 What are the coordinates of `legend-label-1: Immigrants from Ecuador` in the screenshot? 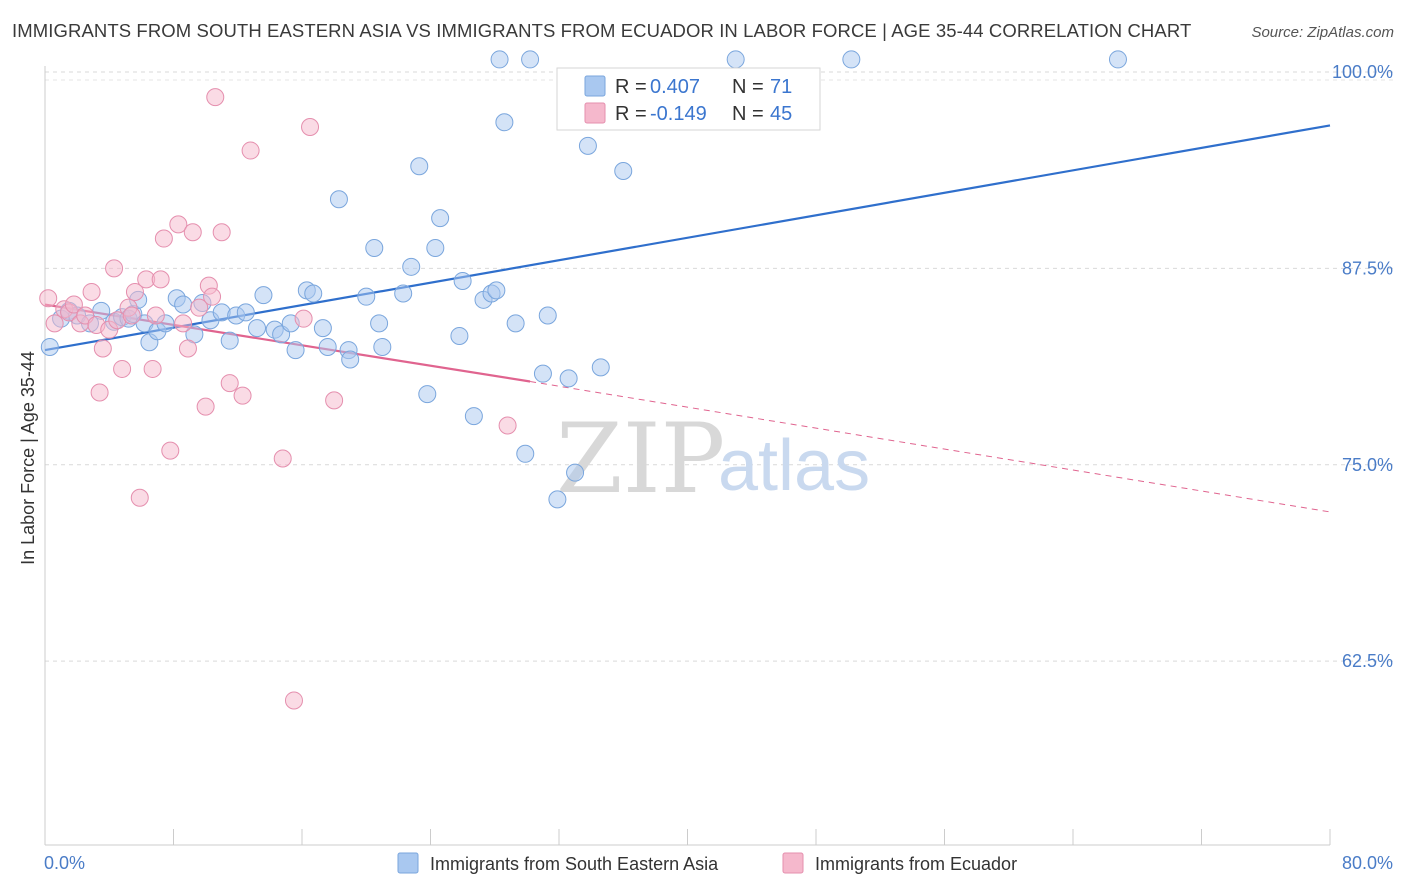 It's located at (916, 864).